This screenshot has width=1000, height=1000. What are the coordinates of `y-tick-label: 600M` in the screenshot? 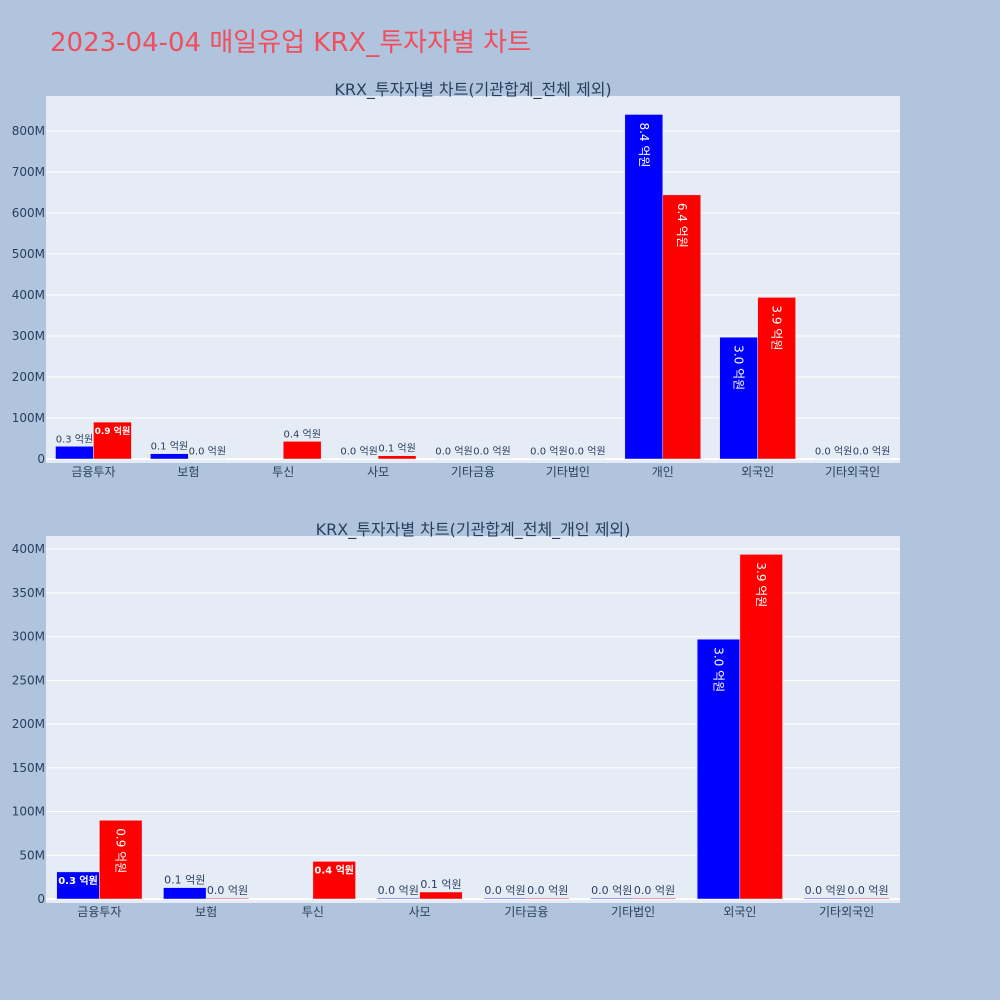 It's located at (28, 213).